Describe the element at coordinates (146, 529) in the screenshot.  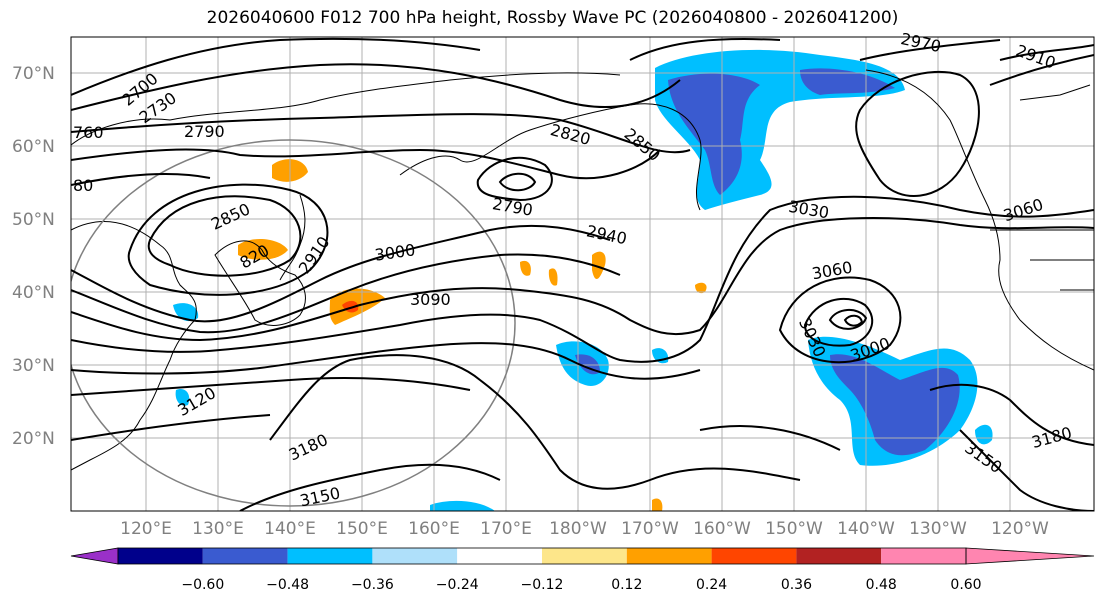
I see `lon-label: 120°E` at that location.